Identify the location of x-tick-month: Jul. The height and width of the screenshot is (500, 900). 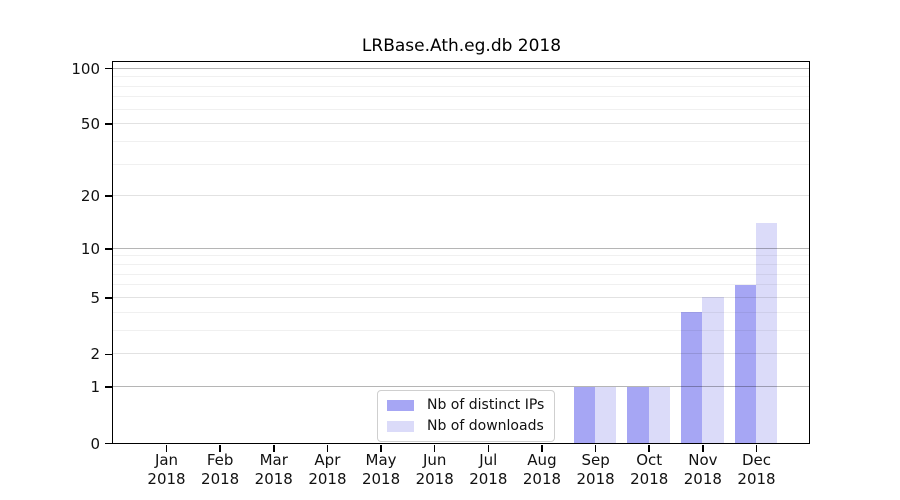
(488, 460).